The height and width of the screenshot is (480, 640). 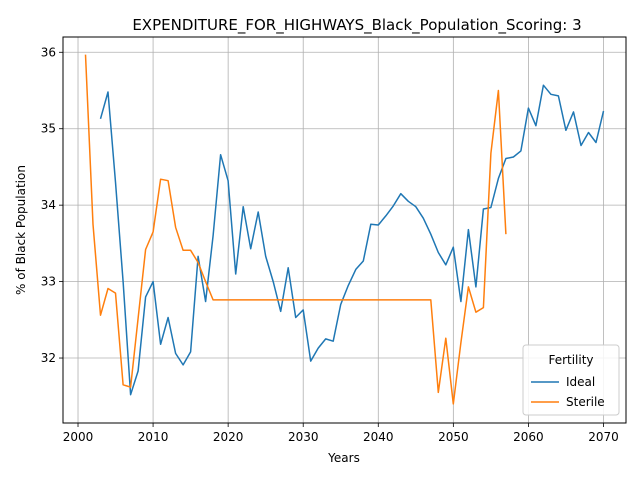 What do you see at coordinates (341, 433) in the screenshot?
I see `x-axis: 2000 2010 2020 2030 2040 2050 2060 2070` at bounding box center [341, 433].